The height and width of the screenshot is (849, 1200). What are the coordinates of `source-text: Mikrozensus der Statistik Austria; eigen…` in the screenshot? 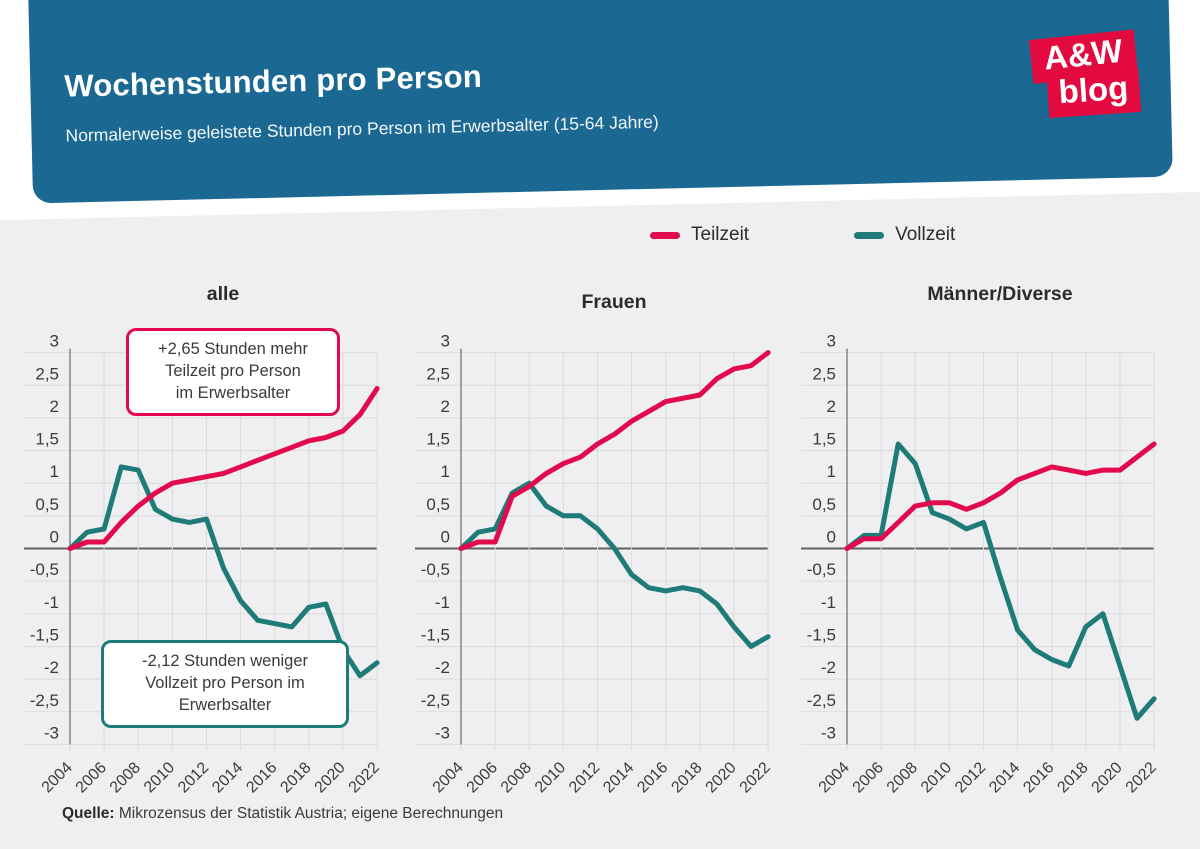 It's located at (309, 813).